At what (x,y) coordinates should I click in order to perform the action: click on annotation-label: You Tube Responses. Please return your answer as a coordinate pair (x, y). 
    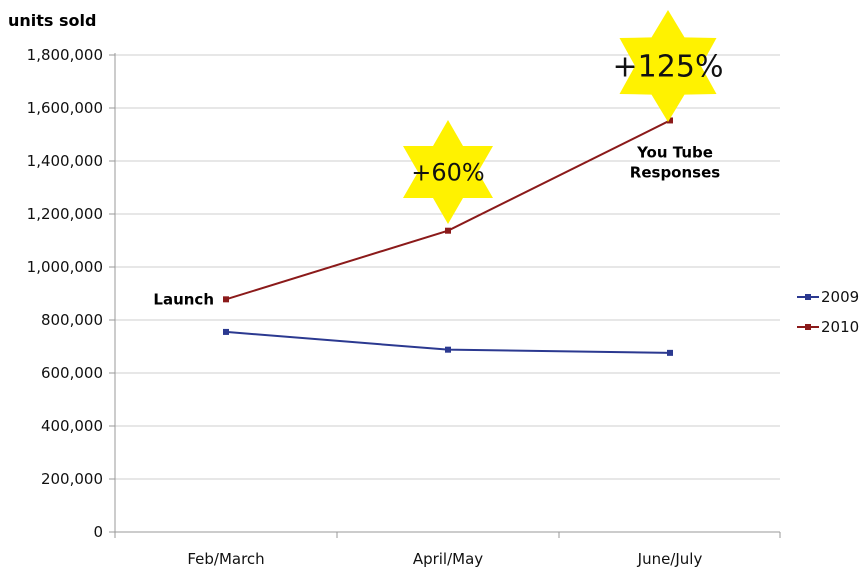
    Looking at the image, I should click on (675, 162).